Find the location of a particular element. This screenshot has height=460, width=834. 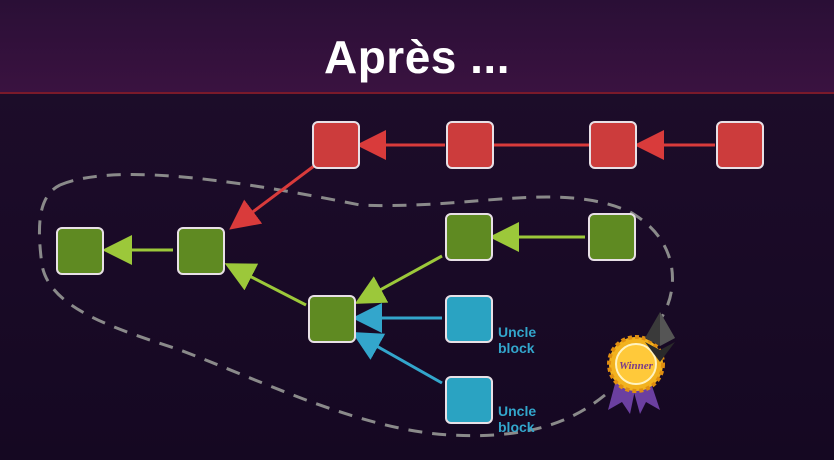

green-block-right is located at coordinates (612, 237).